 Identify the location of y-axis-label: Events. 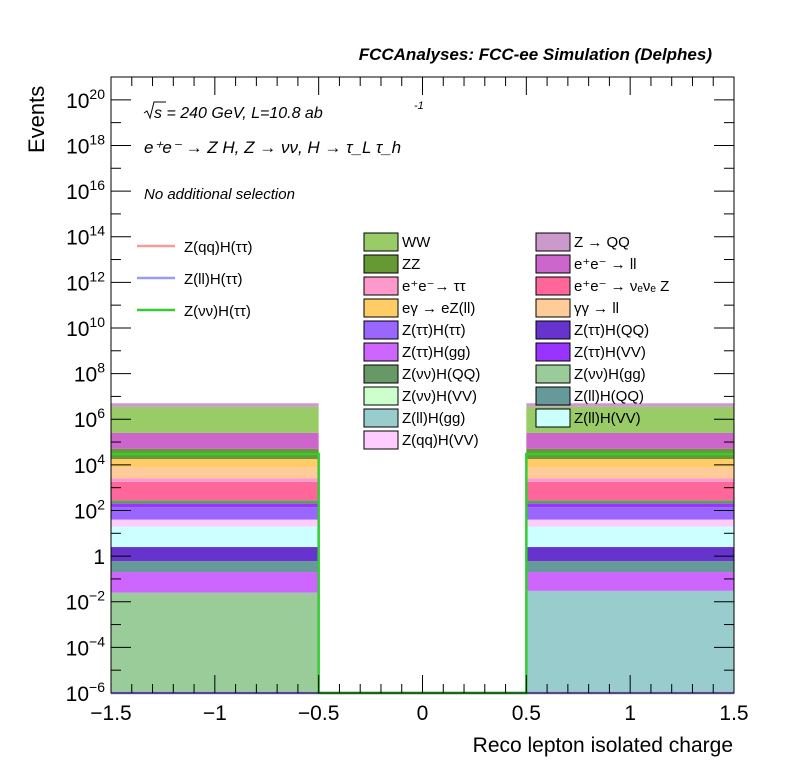
(36, 119).